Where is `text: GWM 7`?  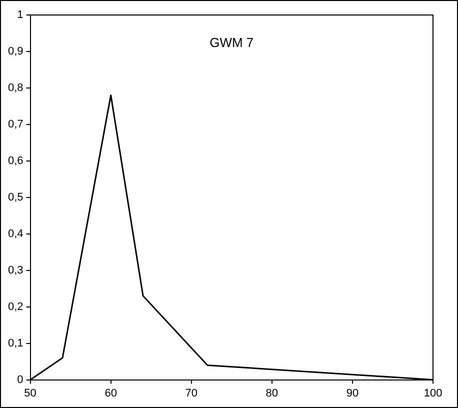 text: GWM 7 is located at coordinates (232, 42).